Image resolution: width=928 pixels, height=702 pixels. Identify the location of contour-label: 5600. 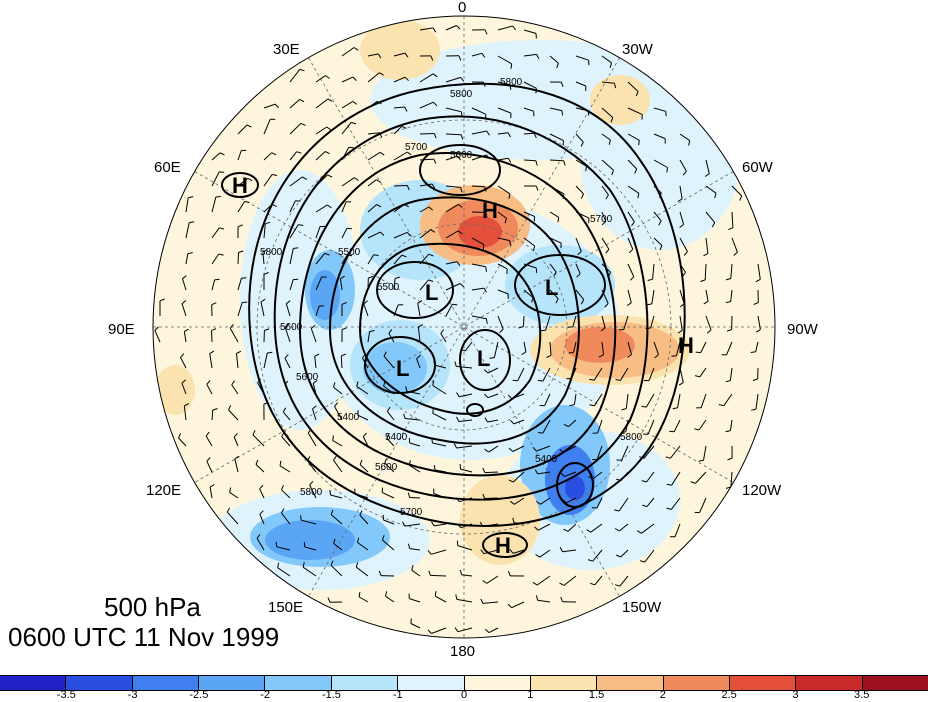
(307, 377).